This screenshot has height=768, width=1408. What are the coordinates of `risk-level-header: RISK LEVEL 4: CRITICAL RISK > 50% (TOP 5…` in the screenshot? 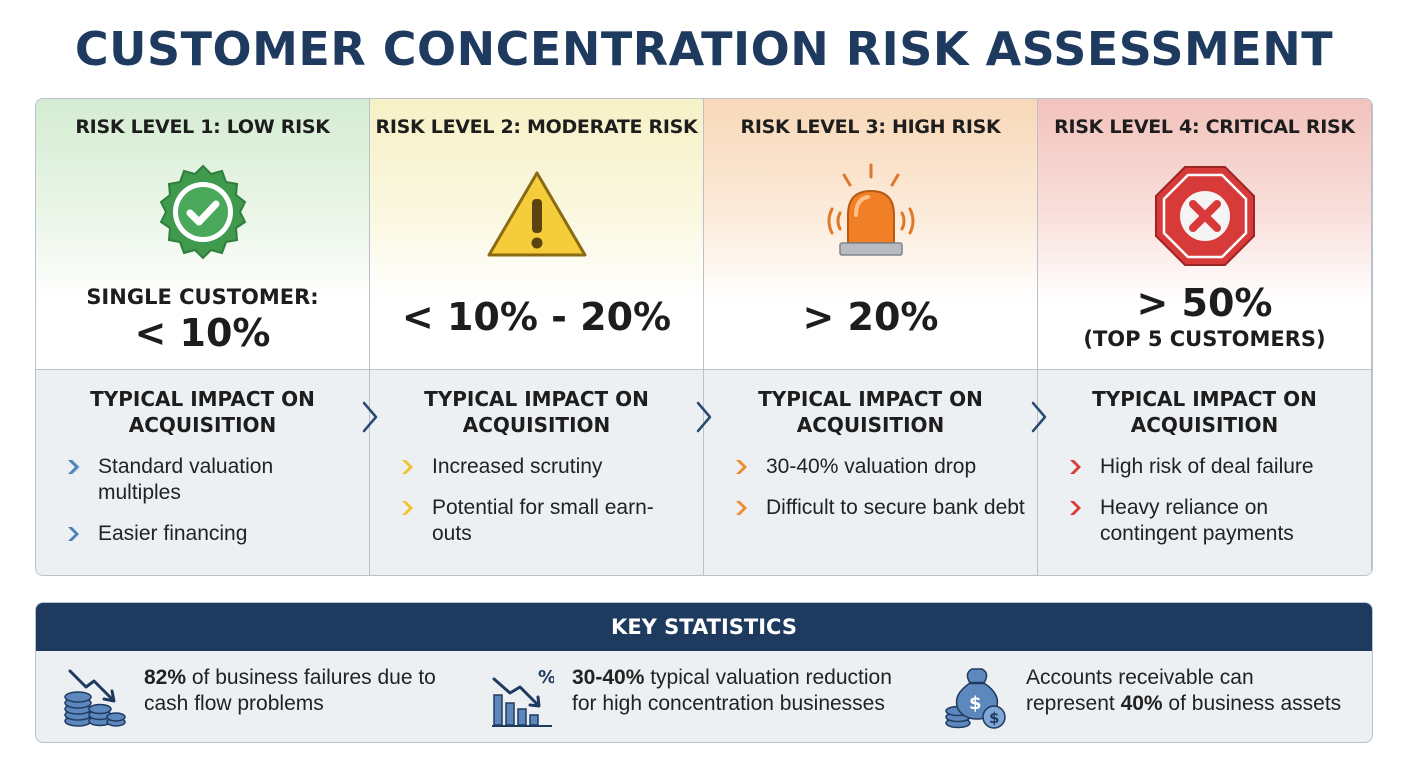 It's located at (1204, 234).